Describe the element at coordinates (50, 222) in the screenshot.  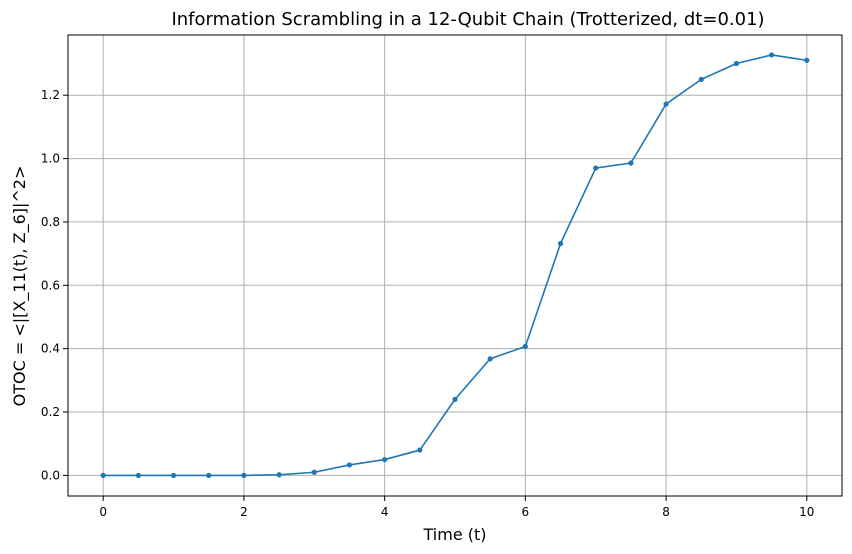
I see `y-tick-label: 0.8` at that location.